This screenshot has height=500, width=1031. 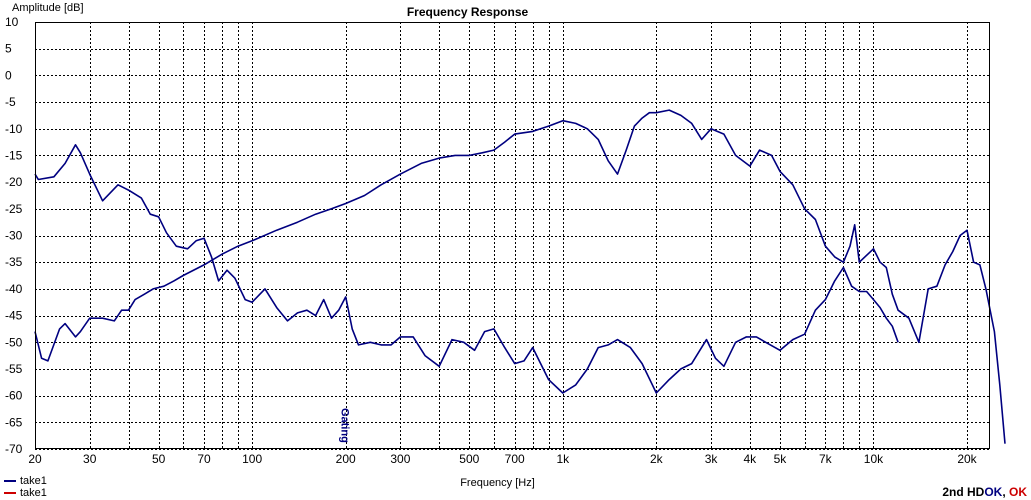 I want to click on x-tick-label: 20, so click(x=35, y=459).